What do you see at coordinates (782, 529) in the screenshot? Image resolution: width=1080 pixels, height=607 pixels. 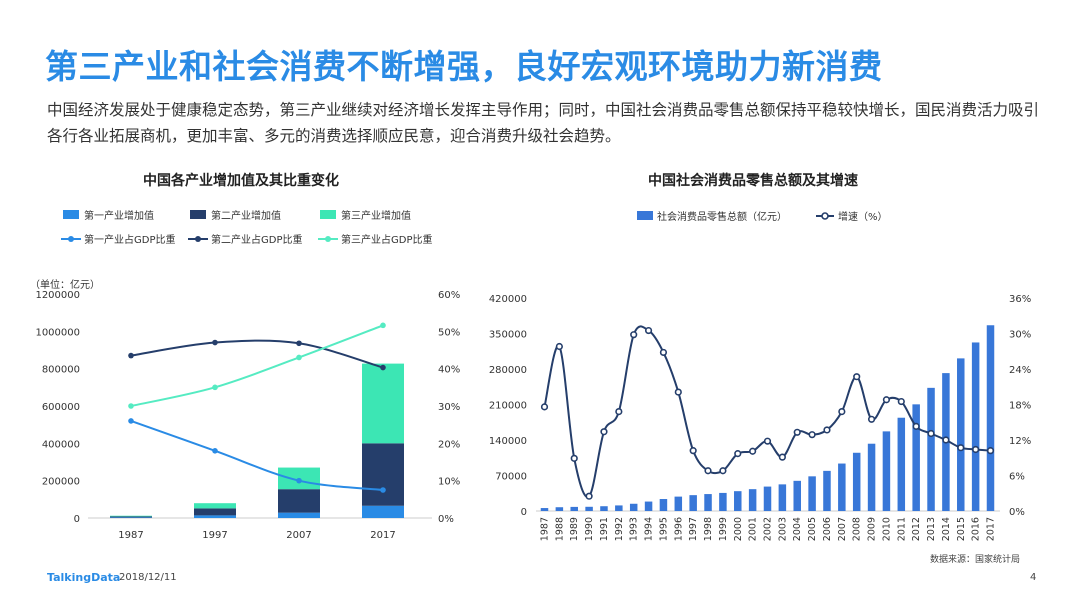 I see `chart2-x-tick: 2003` at bounding box center [782, 529].